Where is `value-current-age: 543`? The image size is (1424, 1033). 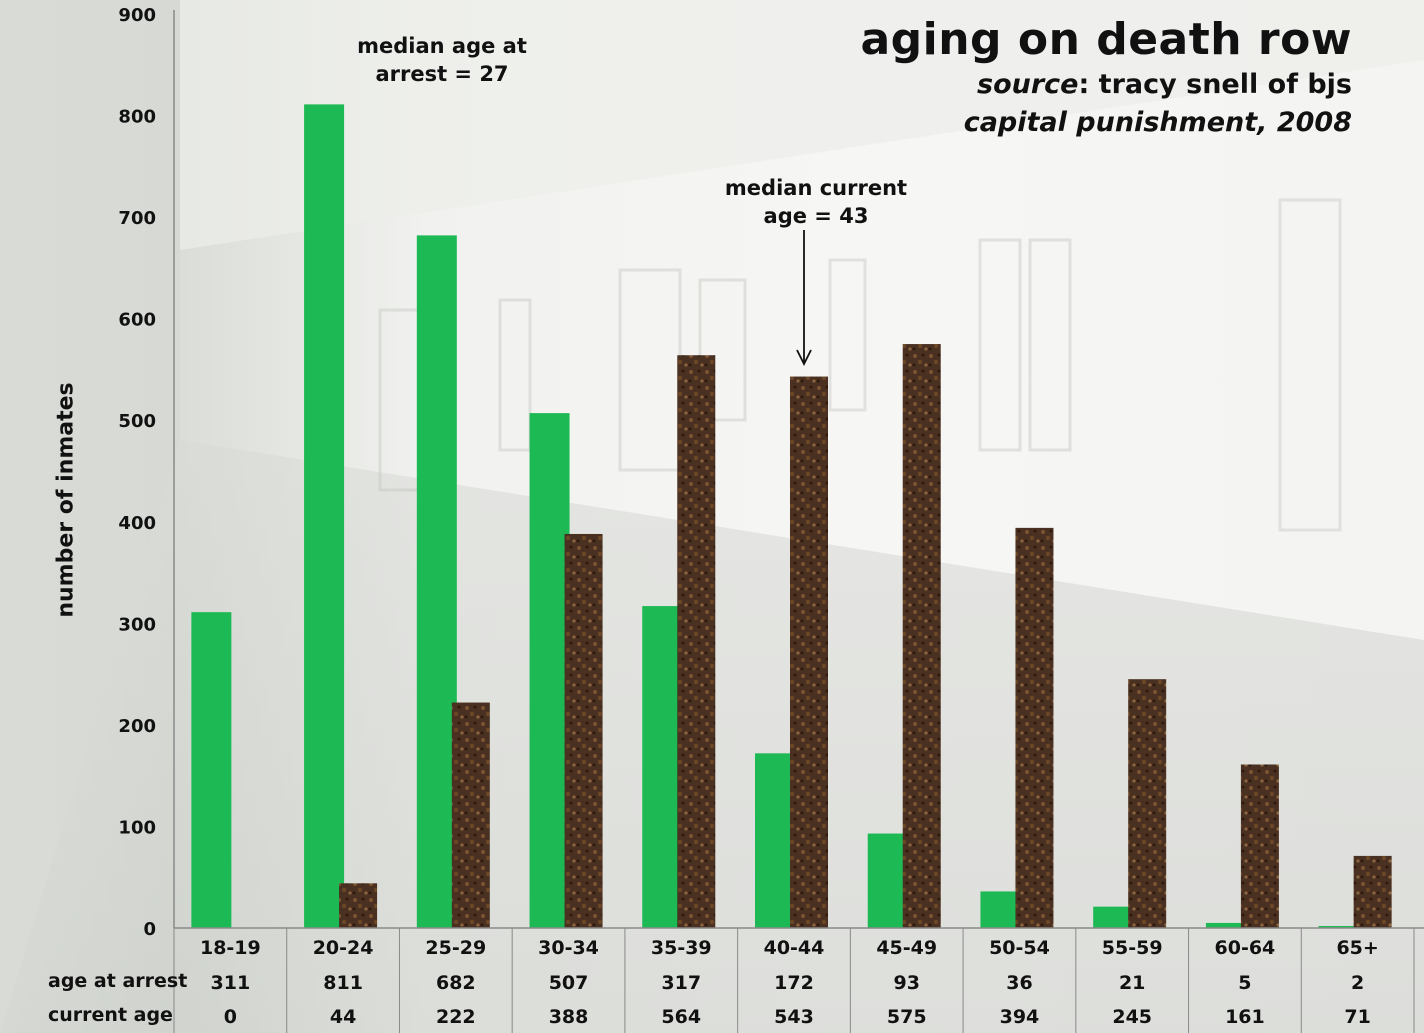 value-current-age: 543 is located at coordinates (794, 1017).